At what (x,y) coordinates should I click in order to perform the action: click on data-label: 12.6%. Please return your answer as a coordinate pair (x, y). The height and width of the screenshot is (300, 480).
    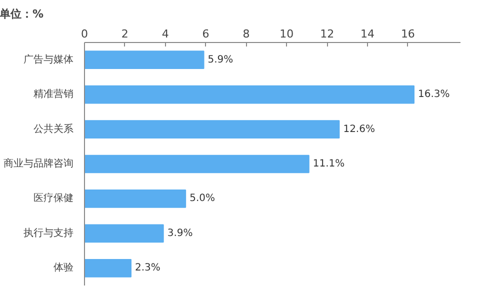
    Looking at the image, I should click on (359, 129).